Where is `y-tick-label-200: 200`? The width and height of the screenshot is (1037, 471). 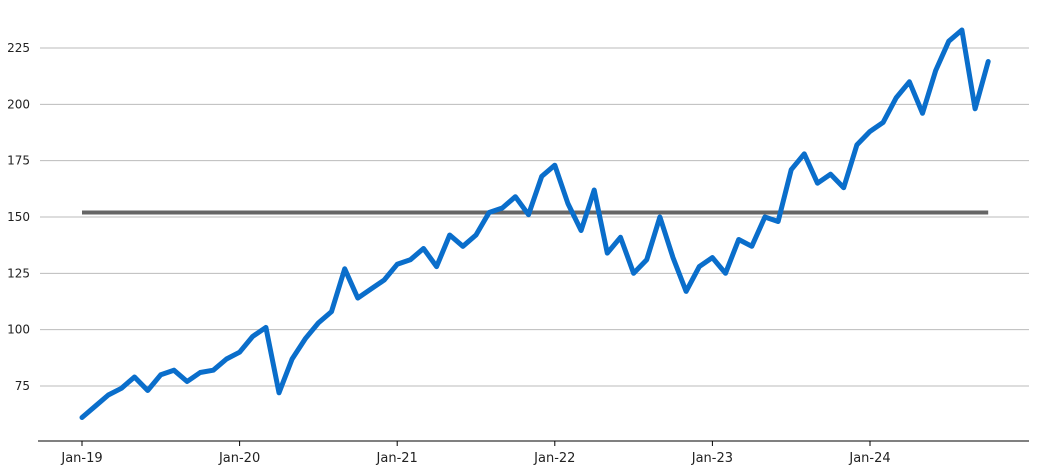
y-tick-label-200: 200 is located at coordinates (18, 104).